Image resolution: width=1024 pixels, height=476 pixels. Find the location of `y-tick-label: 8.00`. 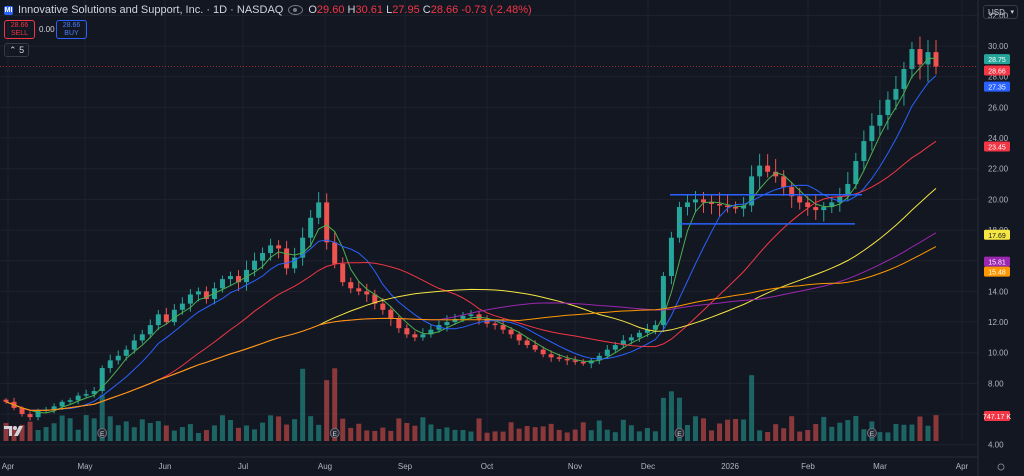

y-tick-label: 8.00 is located at coordinates (996, 383).